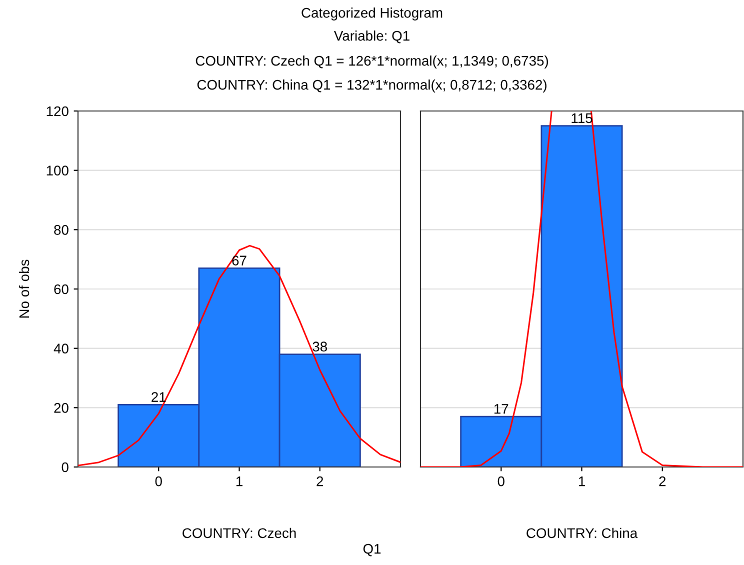 Image resolution: width=744 pixels, height=565 pixels. Describe the element at coordinates (57, 171) in the screenshot. I see `y-tick-label: 100` at that location.